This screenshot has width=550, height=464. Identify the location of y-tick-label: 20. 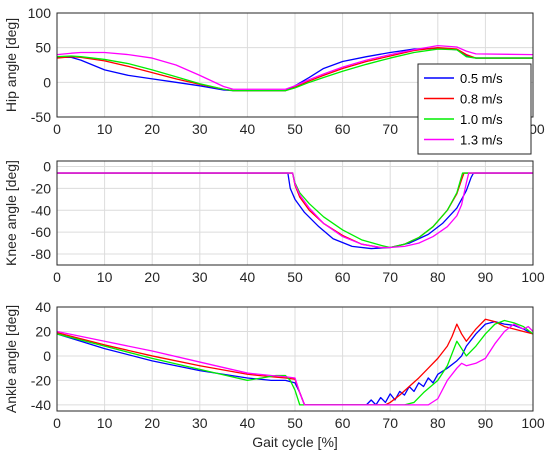
(43, 331).